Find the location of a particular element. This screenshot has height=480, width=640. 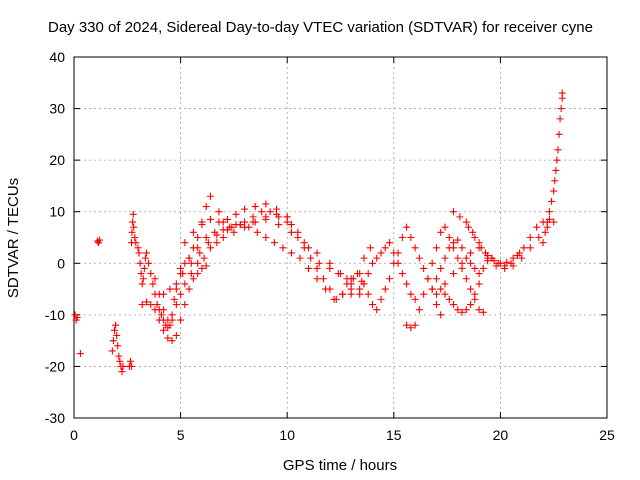

series-early-isolated is located at coordinates (87, 297).